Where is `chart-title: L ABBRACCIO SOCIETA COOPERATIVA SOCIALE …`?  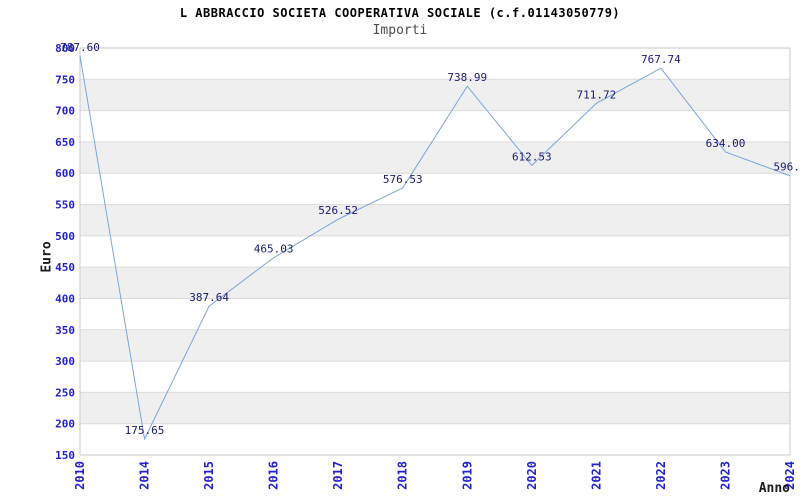
chart-title: L ABBRACCIO SOCIETA COOPERATIVA SOCIALE … is located at coordinates (400, 13).